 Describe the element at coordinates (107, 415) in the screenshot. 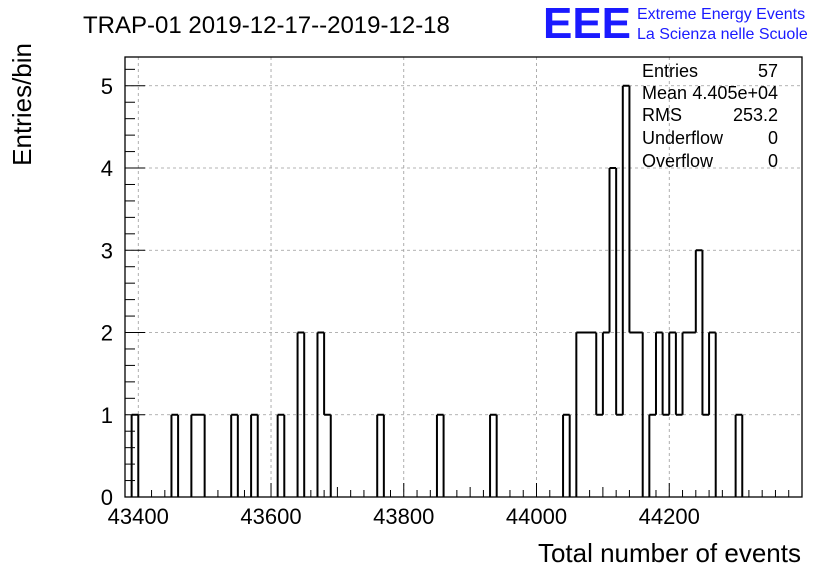

I see `y-tick-label: 1` at that location.